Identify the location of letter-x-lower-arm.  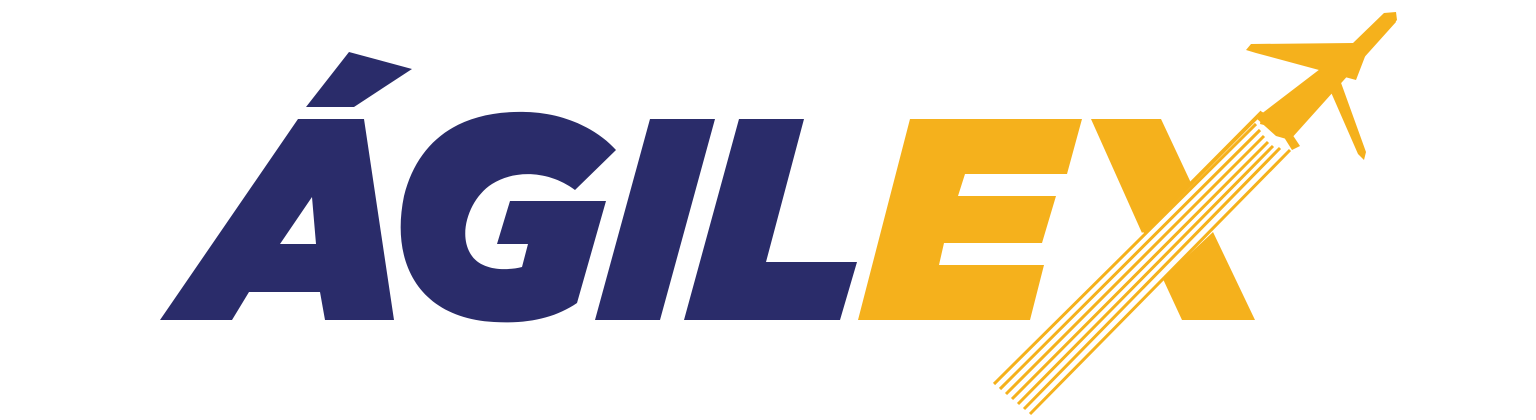
(1209, 276).